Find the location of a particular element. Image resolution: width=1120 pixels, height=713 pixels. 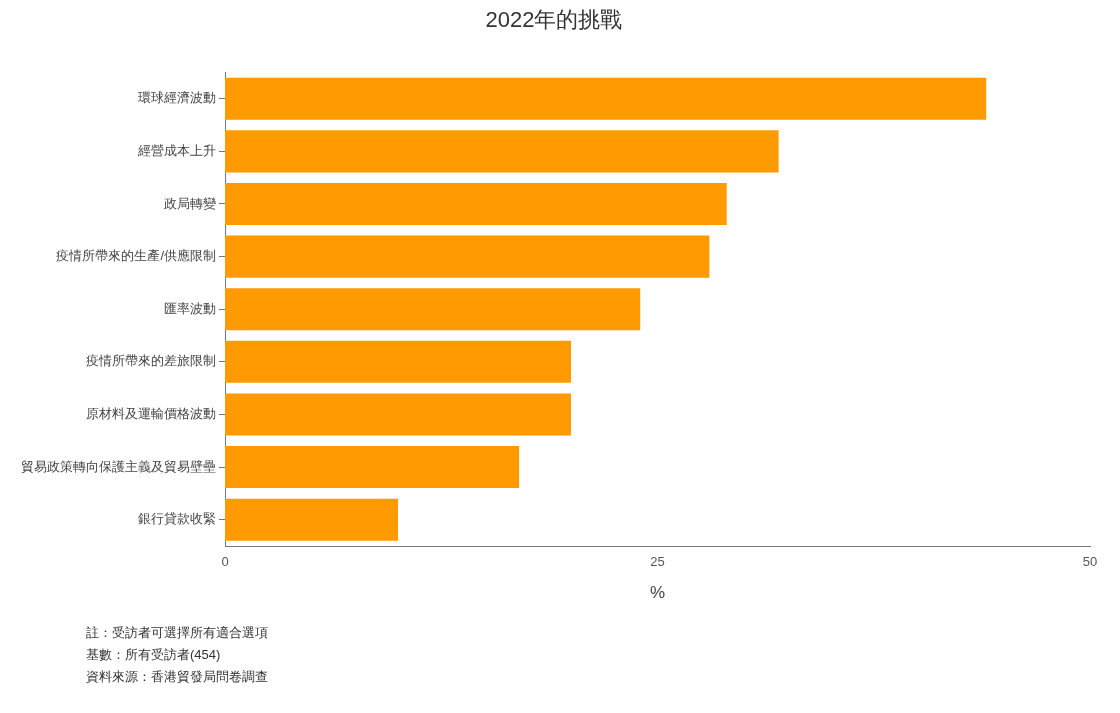

y-tick-label: 經營成本上升 is located at coordinates (176, 150).